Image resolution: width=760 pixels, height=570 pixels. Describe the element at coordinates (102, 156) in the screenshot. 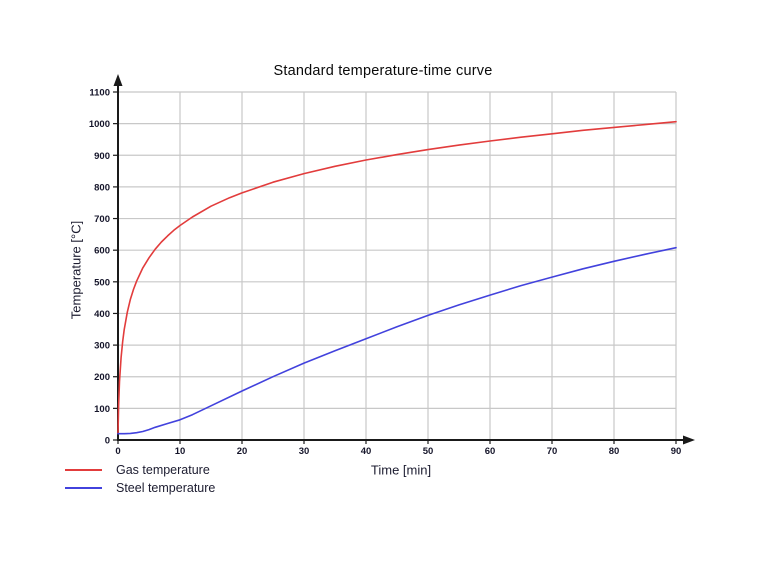

I see `y-tick-label: 900` at that location.